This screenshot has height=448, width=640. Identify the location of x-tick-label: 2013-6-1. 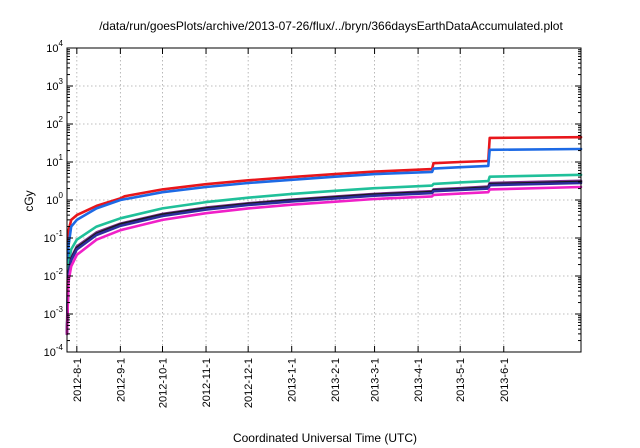
(505, 380).